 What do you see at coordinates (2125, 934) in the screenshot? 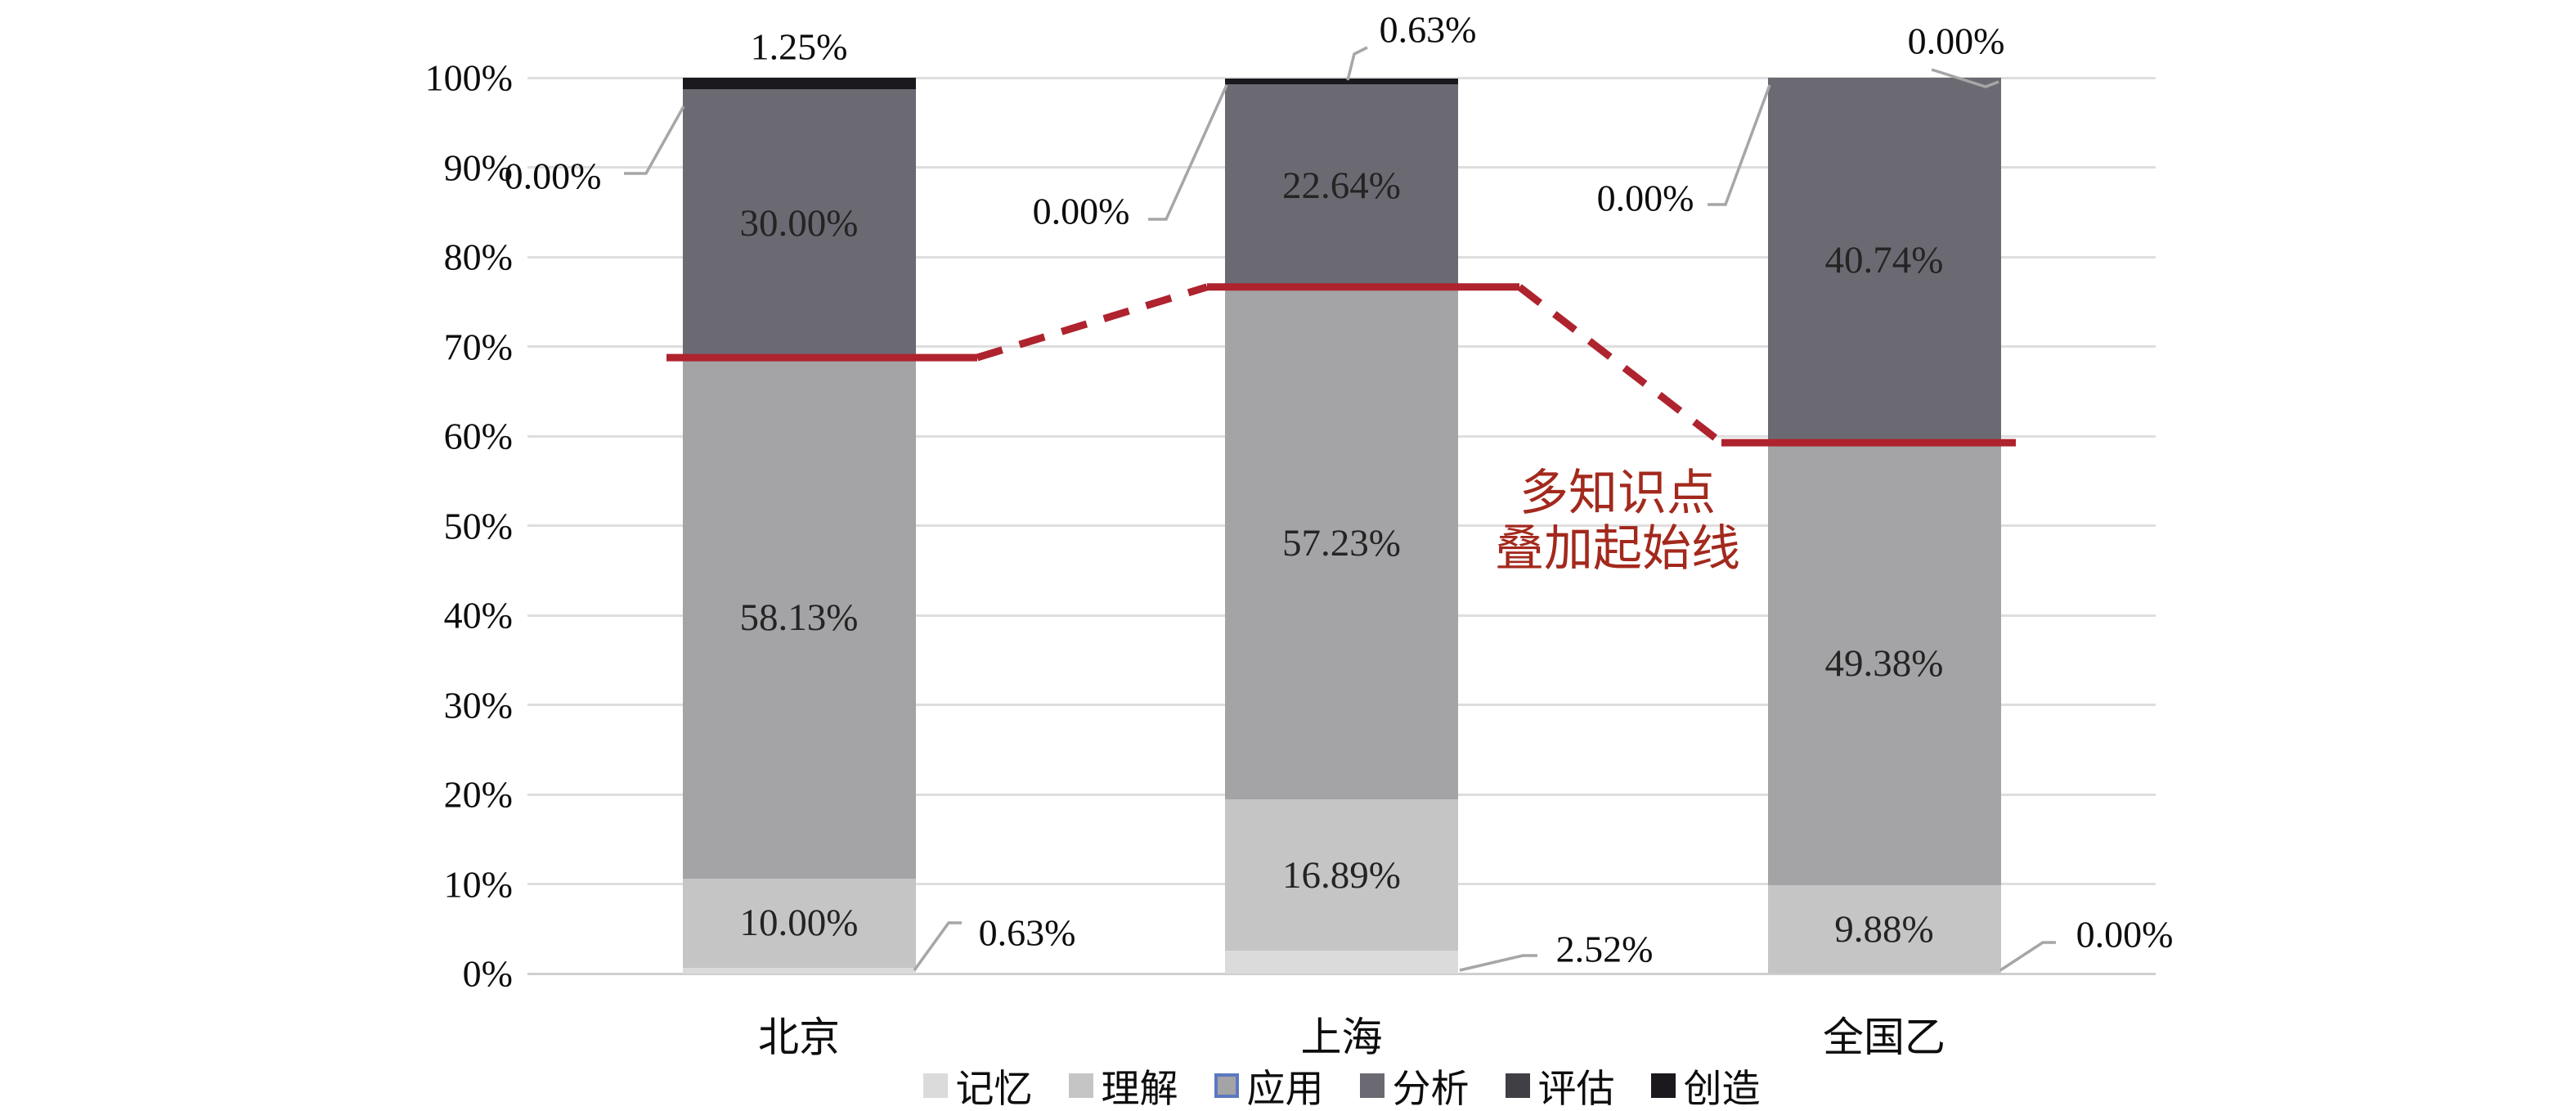
I see `callout-label-qg-remember: 0.00%` at bounding box center [2125, 934].